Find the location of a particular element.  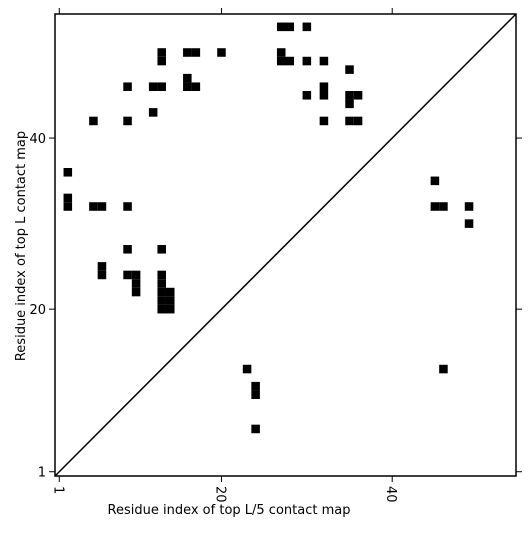

x-axis-label: Residue index of top L/5 contact map is located at coordinates (229, 510).